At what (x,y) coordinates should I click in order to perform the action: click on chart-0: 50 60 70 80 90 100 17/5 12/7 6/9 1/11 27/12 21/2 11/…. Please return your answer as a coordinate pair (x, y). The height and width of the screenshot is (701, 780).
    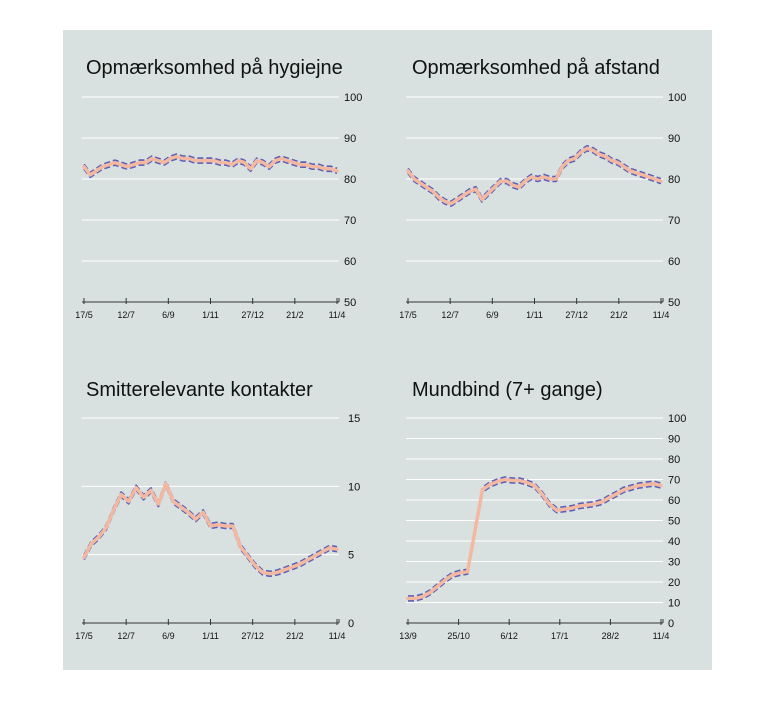
    Looking at the image, I should click on (218, 206).